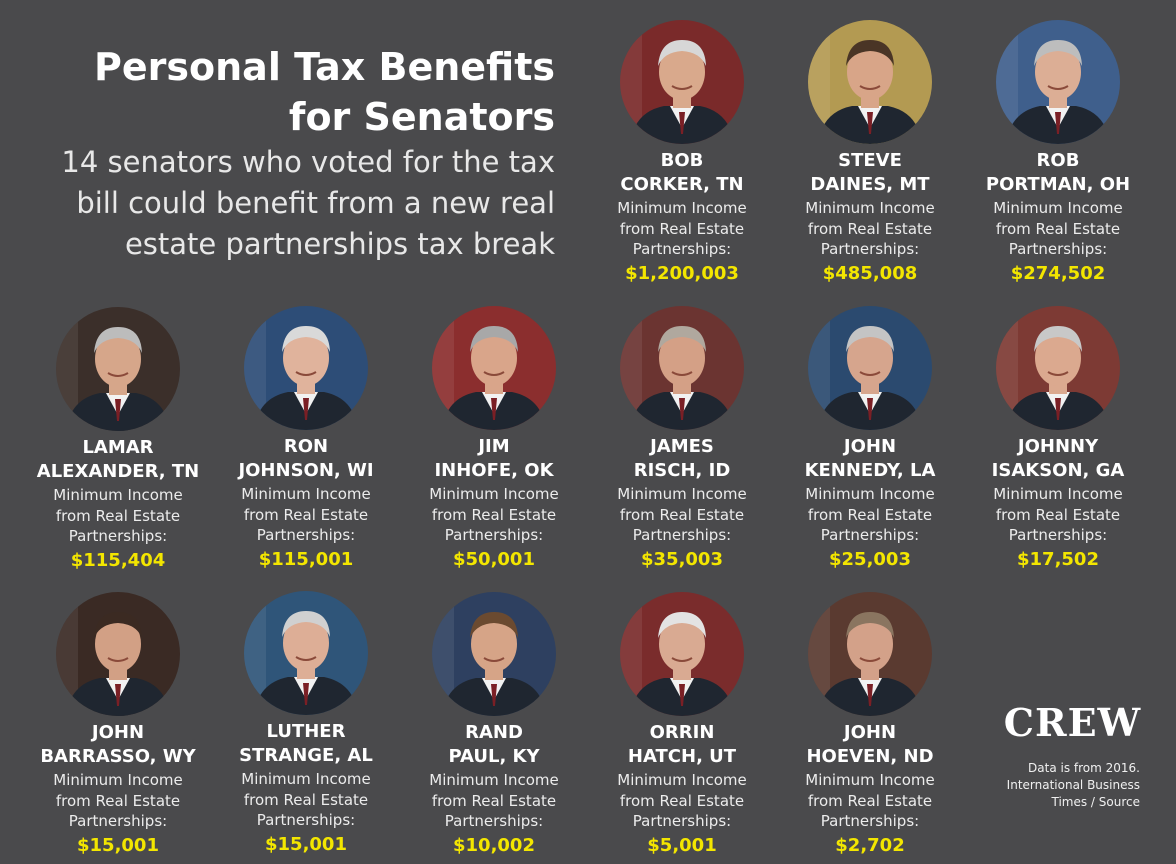 The image size is (1176, 864). I want to click on income-amount: $115,404, so click(118, 560).